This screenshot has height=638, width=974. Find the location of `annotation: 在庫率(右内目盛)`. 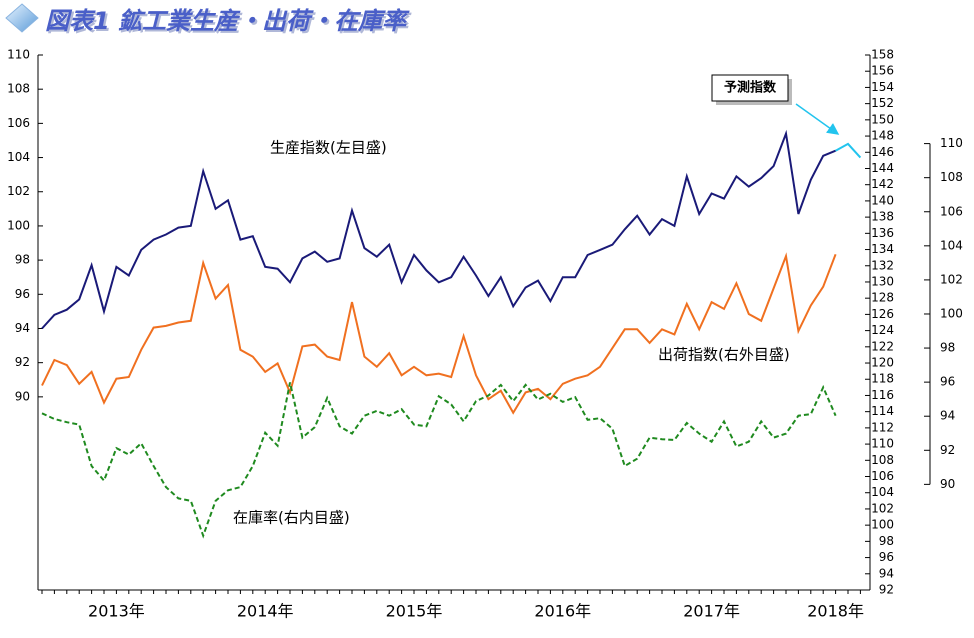

annotation: 在庫率(右内目盛) is located at coordinates (291, 518).